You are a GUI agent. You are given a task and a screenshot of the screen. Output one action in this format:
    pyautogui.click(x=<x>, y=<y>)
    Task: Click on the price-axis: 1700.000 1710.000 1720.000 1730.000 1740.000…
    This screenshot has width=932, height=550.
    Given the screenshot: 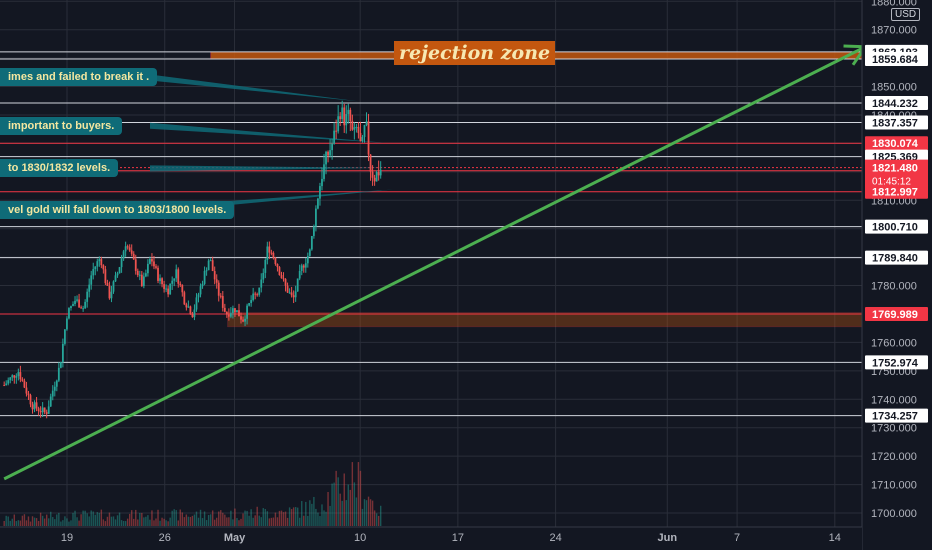 What is the action you would take?
    pyautogui.click(x=896, y=275)
    